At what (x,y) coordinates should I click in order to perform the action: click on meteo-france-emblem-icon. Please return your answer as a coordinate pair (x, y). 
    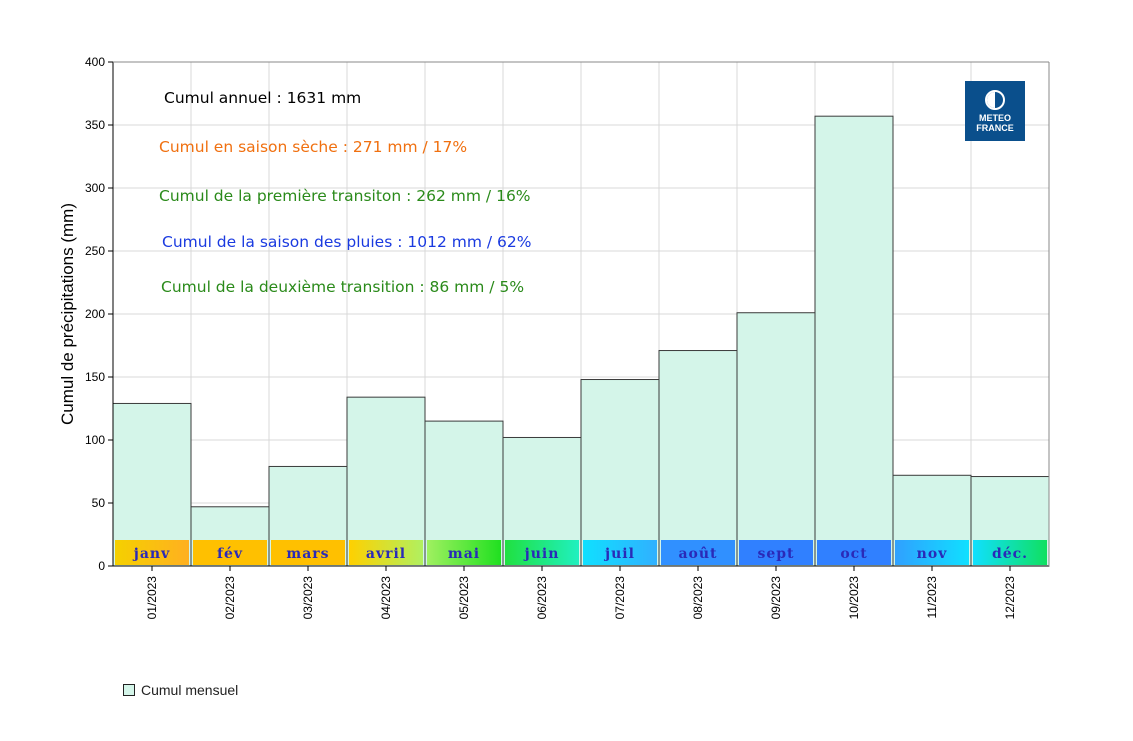
    Looking at the image, I should click on (995, 99).